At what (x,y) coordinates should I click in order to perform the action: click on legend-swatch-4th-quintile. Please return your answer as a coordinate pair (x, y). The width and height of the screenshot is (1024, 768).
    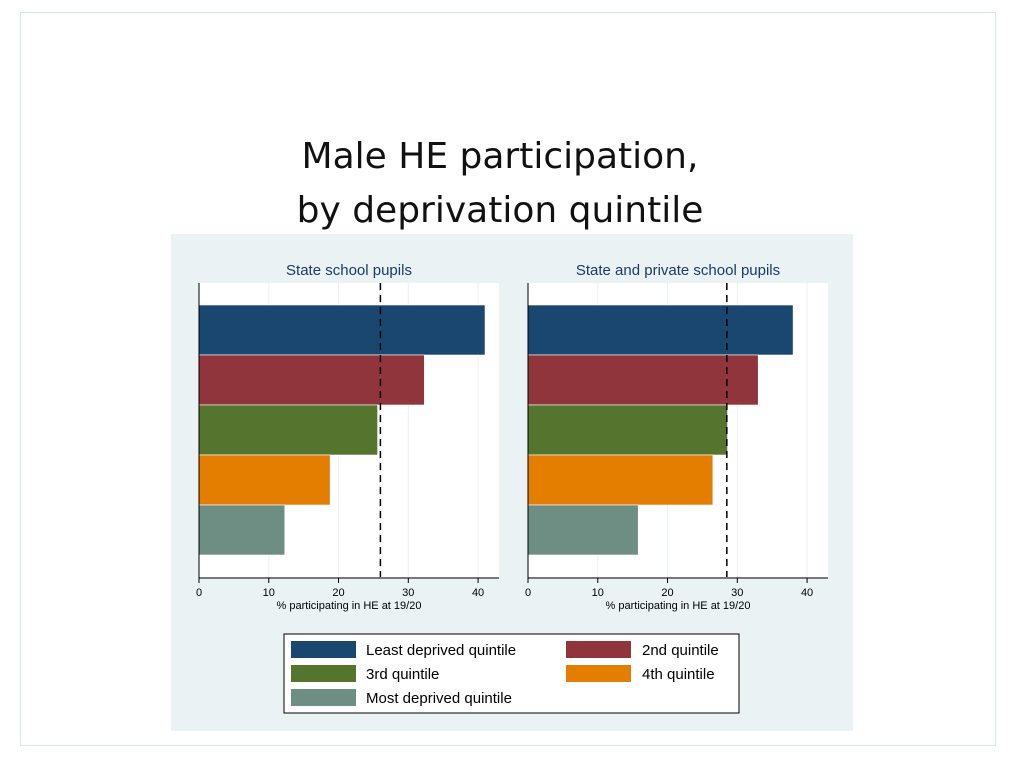
    Looking at the image, I should click on (598, 673).